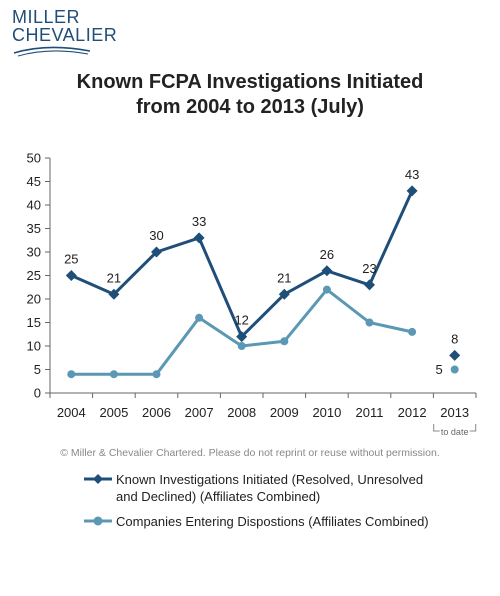 This screenshot has height=596, width=500. Describe the element at coordinates (369, 268) in the screenshot. I see `data-label-investigations: 23` at that location.